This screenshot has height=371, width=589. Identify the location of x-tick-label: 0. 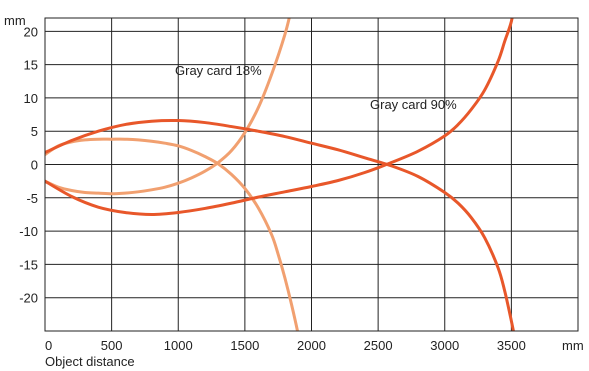
(48, 345).